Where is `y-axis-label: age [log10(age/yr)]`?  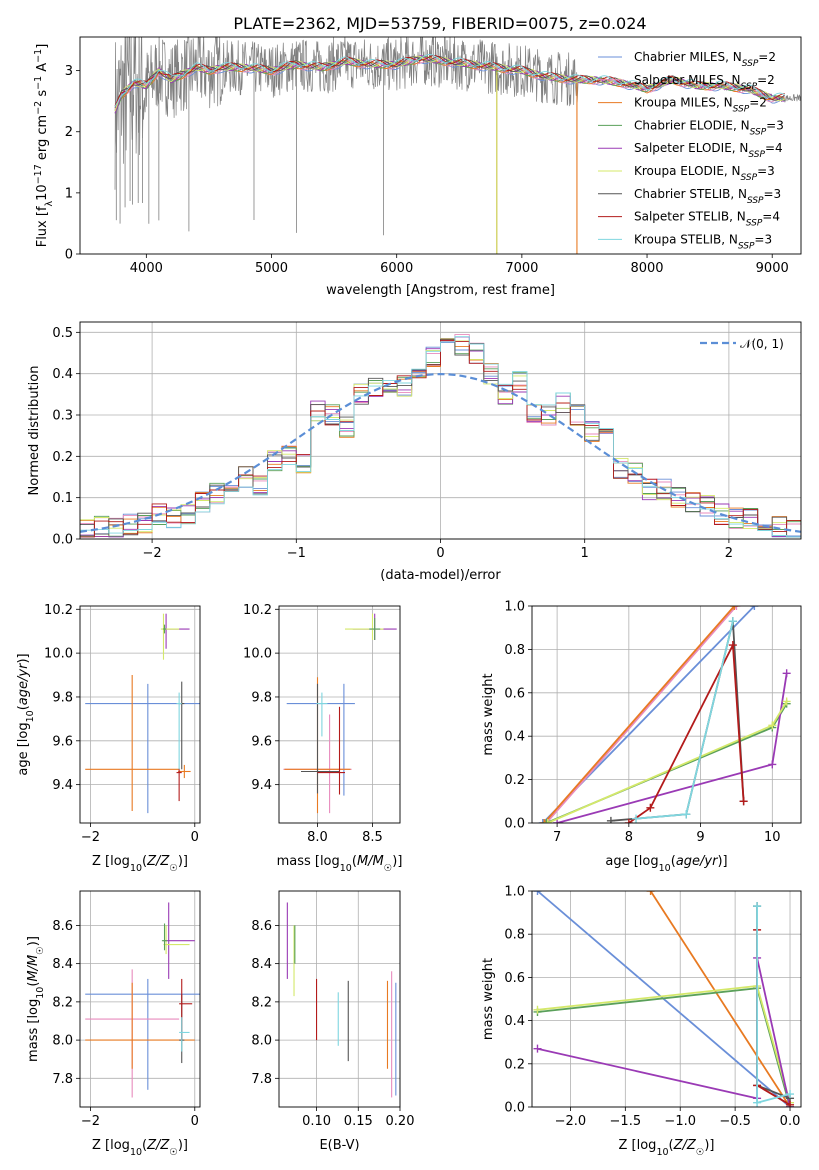 y-axis-label: age [log10(age/yr)] is located at coordinates (26, 714).